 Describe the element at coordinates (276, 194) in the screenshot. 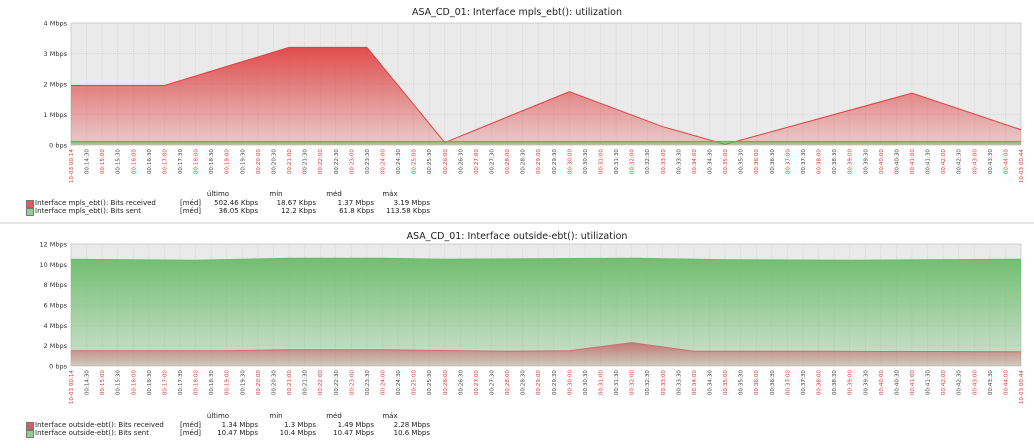

I see `legend-column-header: mín` at that location.